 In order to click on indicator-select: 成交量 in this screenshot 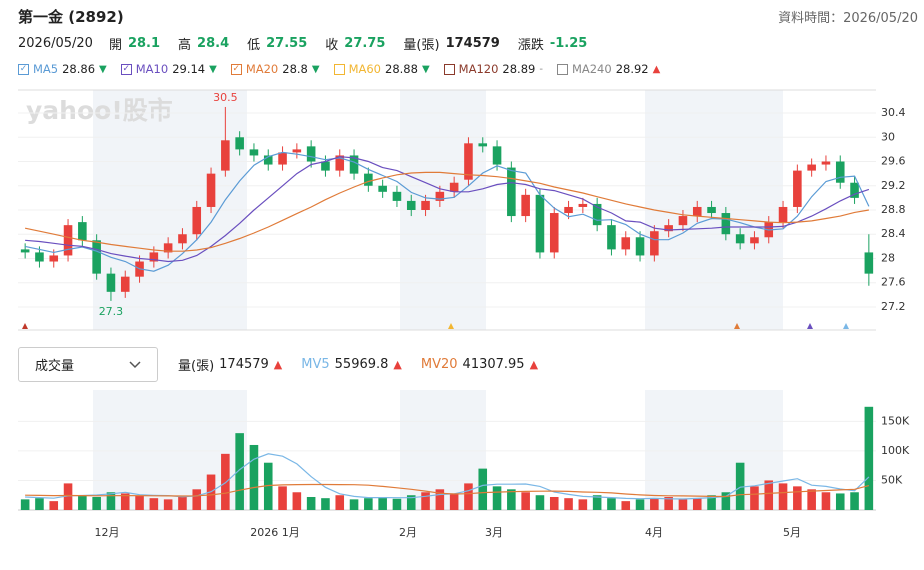, I will do `click(88, 364)`.